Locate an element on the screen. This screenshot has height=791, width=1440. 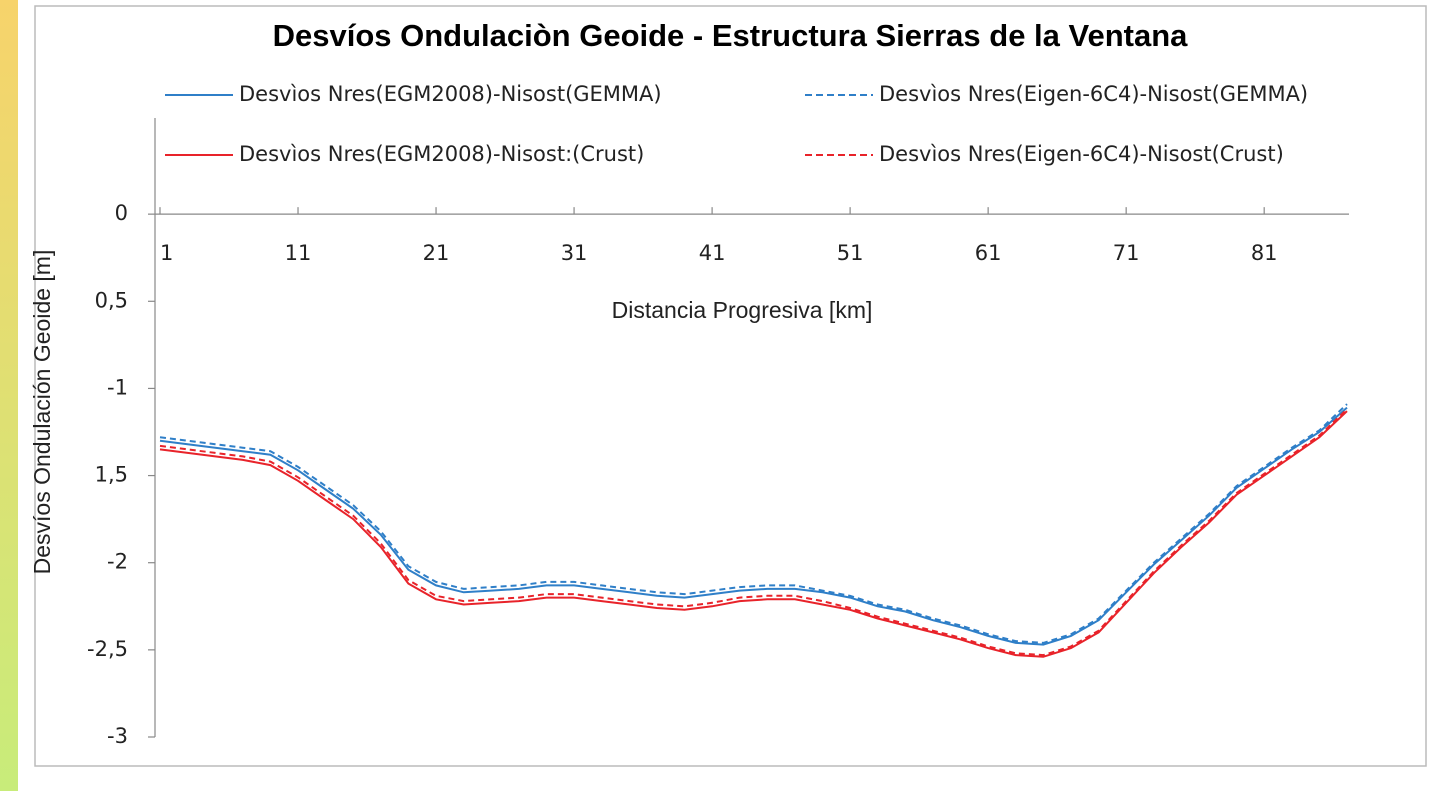
side-strip is located at coordinates (9, 395).